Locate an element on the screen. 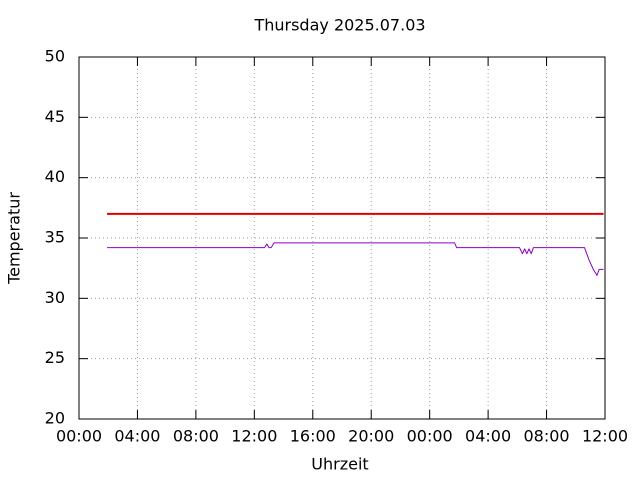 This screenshot has height=480, width=640. x-tick-label: 20:00 is located at coordinates (371, 436).